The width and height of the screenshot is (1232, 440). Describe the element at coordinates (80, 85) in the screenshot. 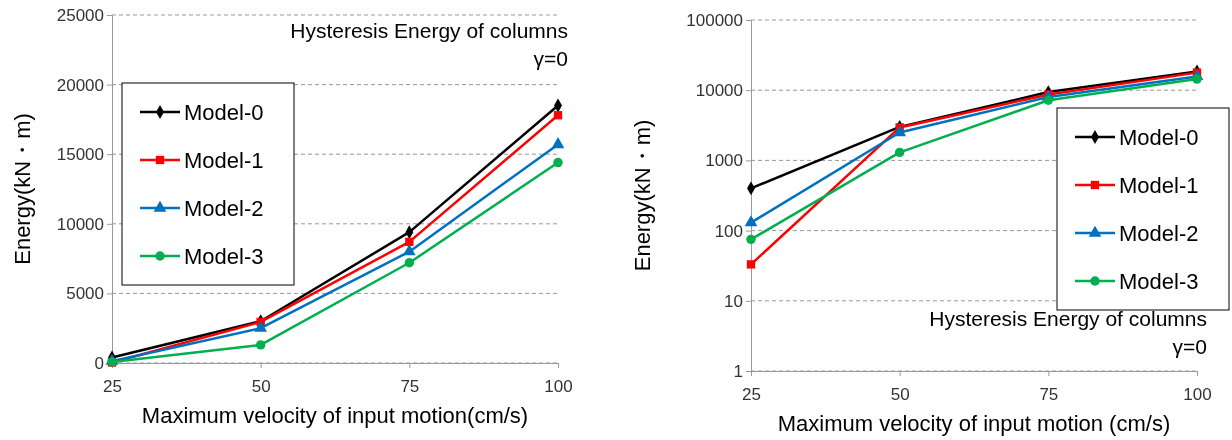

I see `y-tick-label: 20000` at that location.